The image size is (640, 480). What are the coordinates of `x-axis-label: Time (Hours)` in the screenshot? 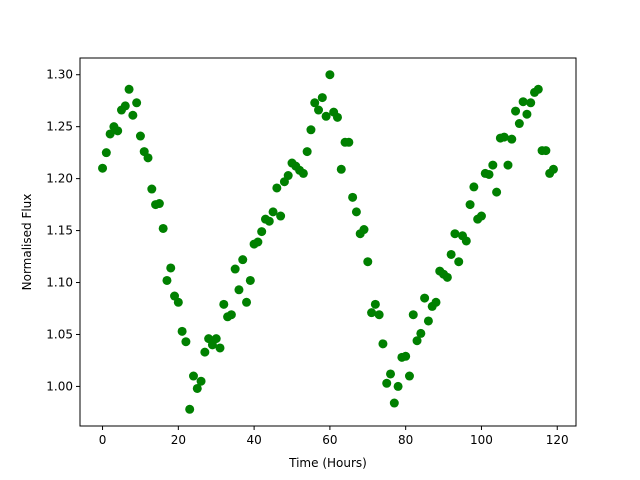 It's located at (327, 463).